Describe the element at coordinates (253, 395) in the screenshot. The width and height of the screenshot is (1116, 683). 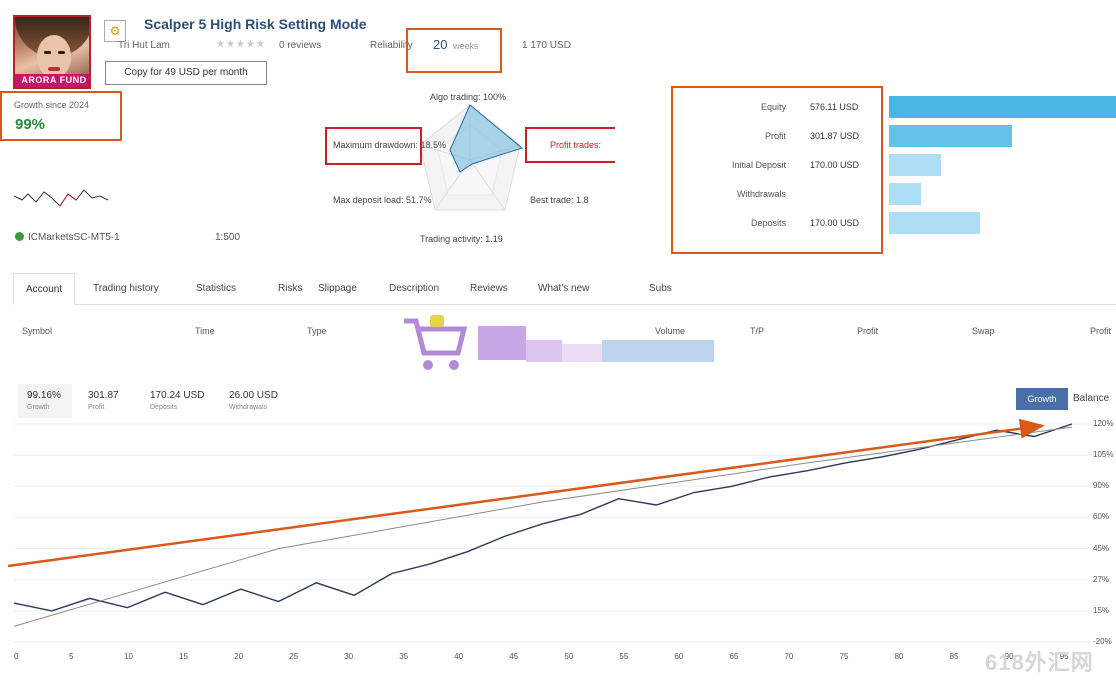
I see `summary-withdrawals-value: 26.00 USD` at that location.